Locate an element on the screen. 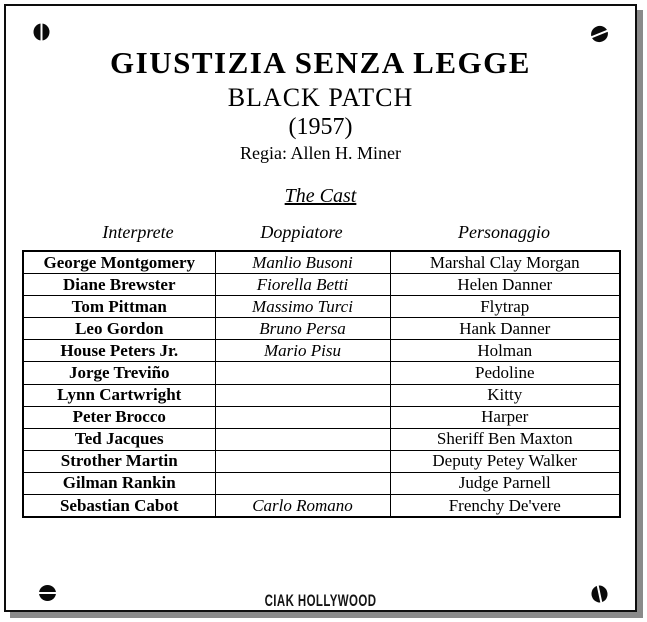  cast-row: Diane Brewster Fiorella Betti Helen Danner is located at coordinates (321, 285).